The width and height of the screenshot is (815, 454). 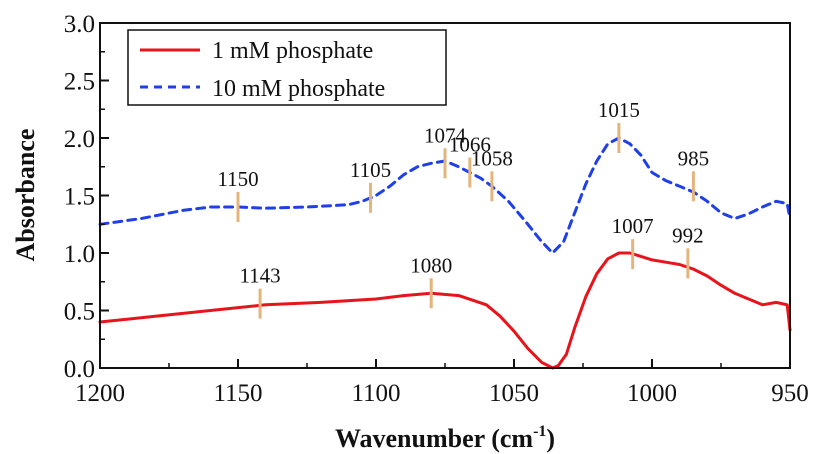 I want to click on y-tick-label: 2.0, so click(x=79, y=139).